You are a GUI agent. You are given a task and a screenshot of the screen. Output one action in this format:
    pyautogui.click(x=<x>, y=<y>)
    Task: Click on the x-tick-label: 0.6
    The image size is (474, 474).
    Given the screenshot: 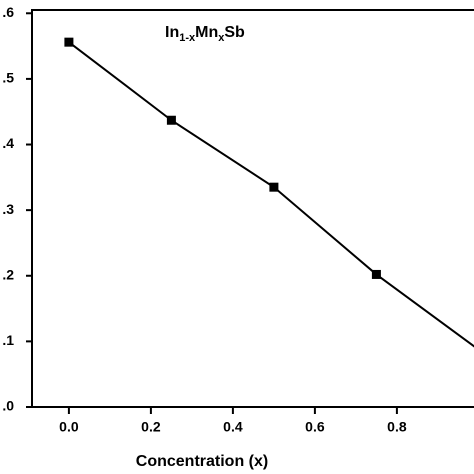 What is the action you would take?
    pyautogui.click(x=315, y=427)
    